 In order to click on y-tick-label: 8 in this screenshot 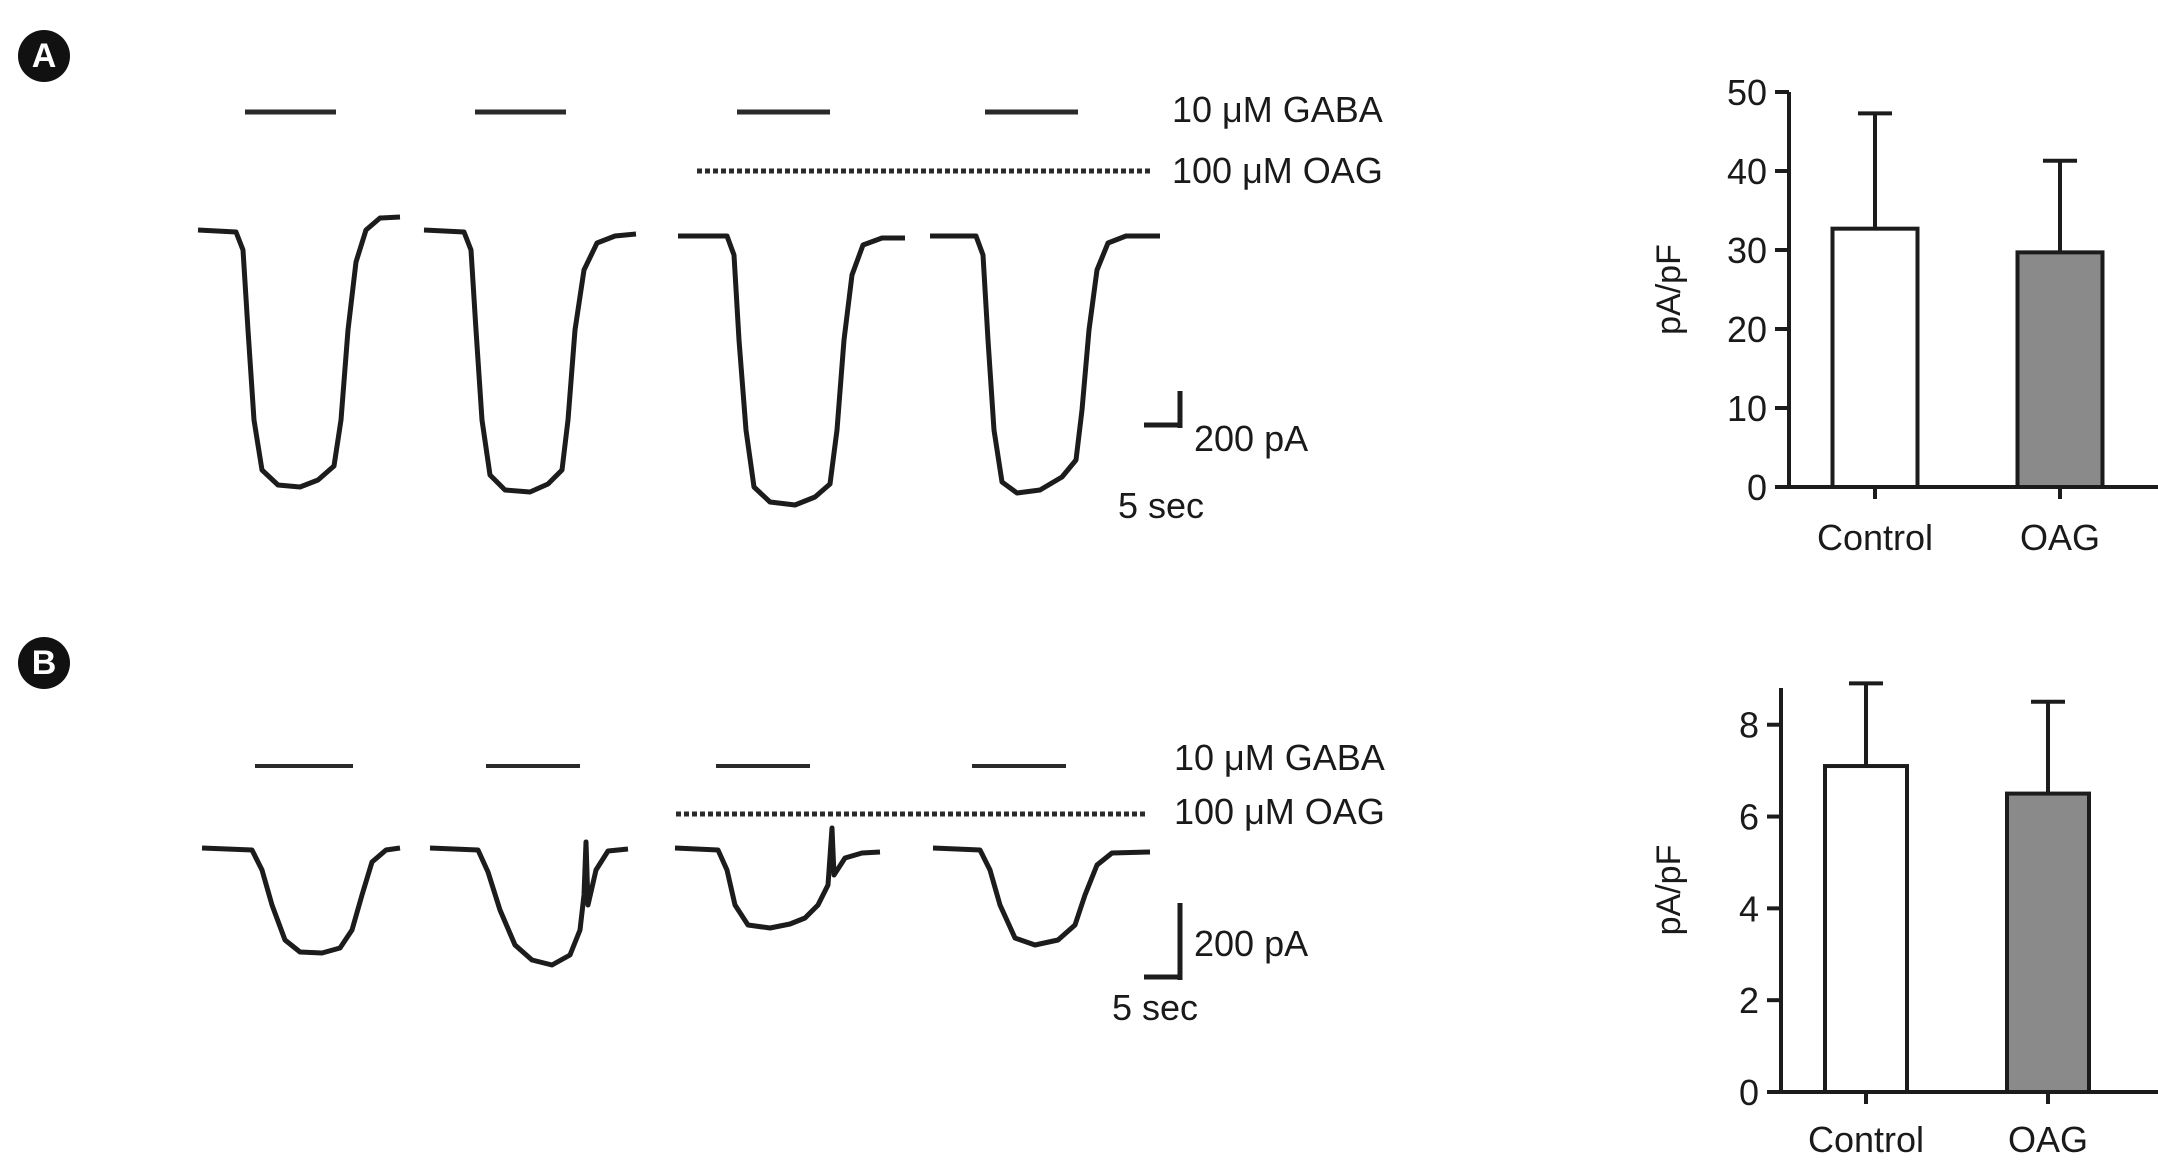, I will do `click(1749, 725)`.